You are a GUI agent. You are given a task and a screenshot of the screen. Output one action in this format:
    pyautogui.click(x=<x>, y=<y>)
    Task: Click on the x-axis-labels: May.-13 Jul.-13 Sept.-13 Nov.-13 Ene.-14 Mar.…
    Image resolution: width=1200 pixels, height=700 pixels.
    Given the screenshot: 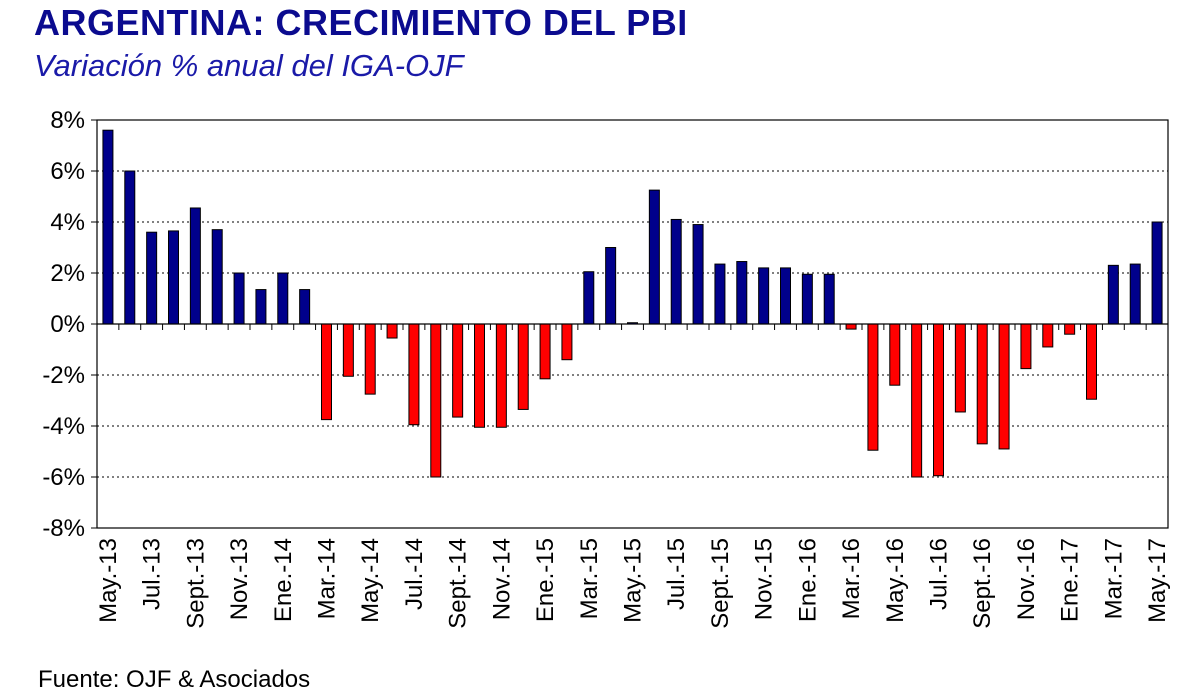 What is the action you would take?
    pyautogui.click(x=633, y=583)
    